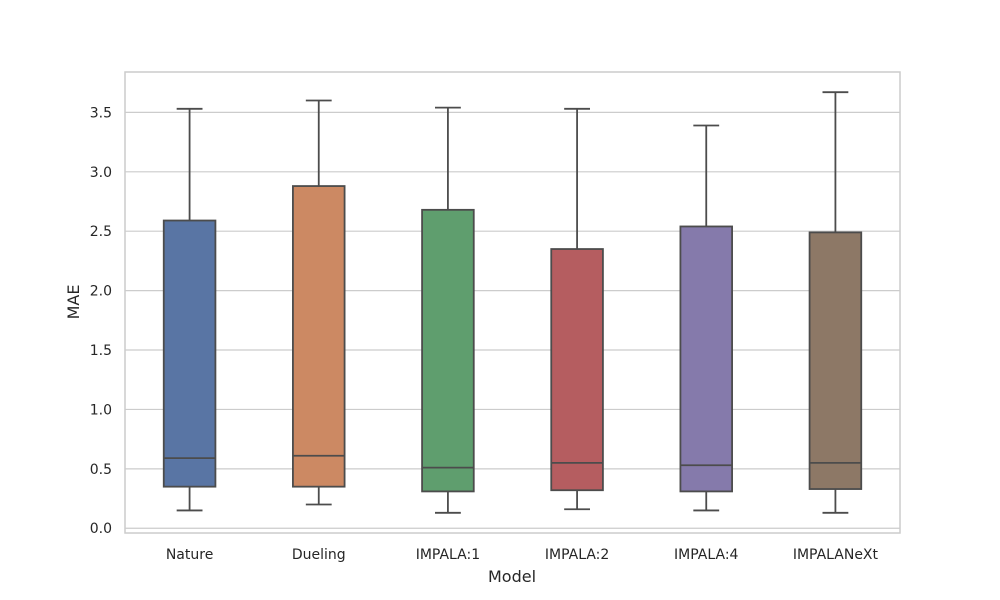 The image size is (1000, 600). I want to click on x-axis-title: Model, so click(512, 576).